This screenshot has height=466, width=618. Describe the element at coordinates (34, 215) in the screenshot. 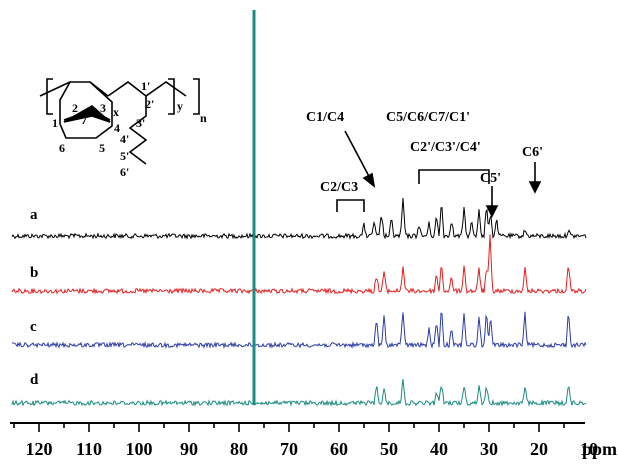

I see `trace-label-a: a` at that location.